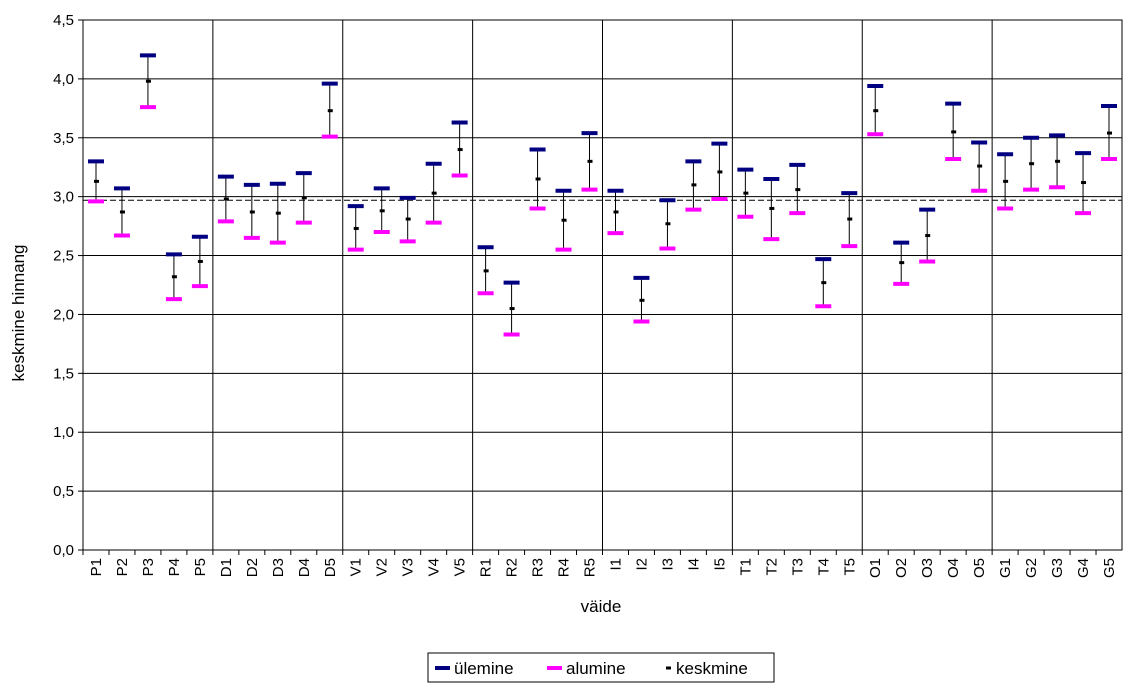  What do you see at coordinates (745, 567) in the screenshot?
I see `x-tick-label: T1` at bounding box center [745, 567].